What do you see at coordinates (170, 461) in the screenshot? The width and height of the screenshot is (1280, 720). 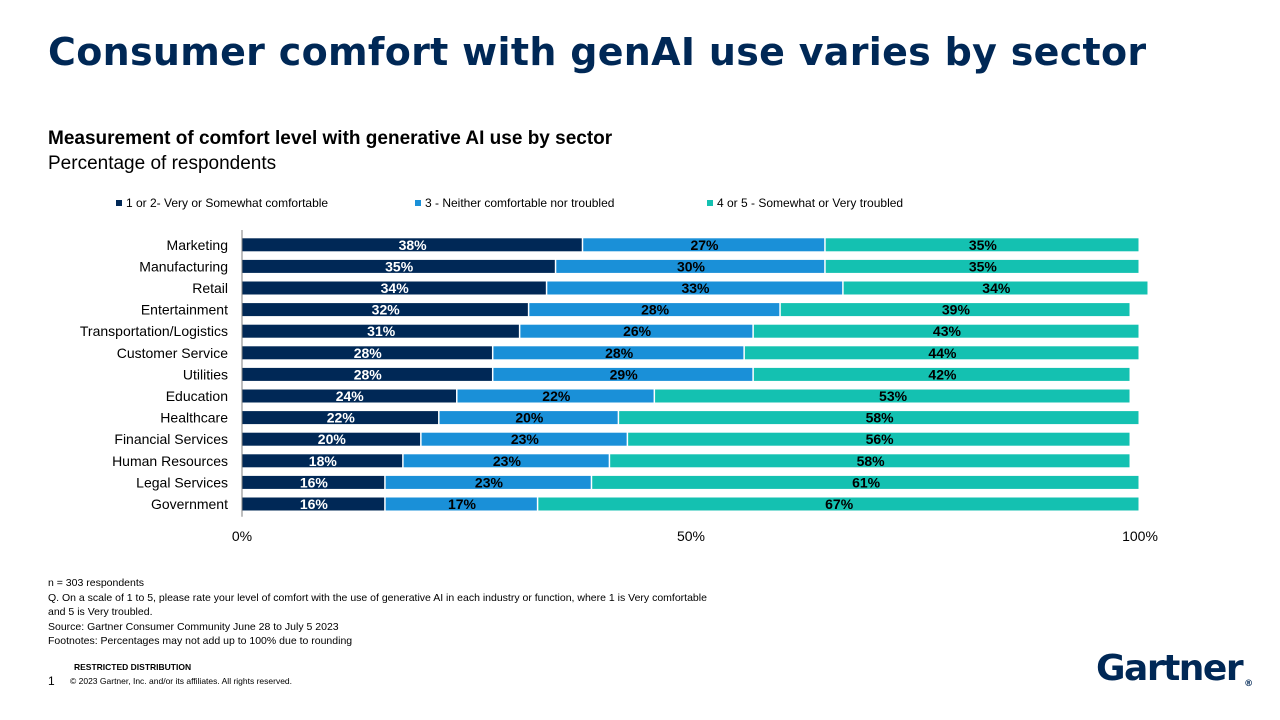 I see `category-label: Human Resources` at bounding box center [170, 461].